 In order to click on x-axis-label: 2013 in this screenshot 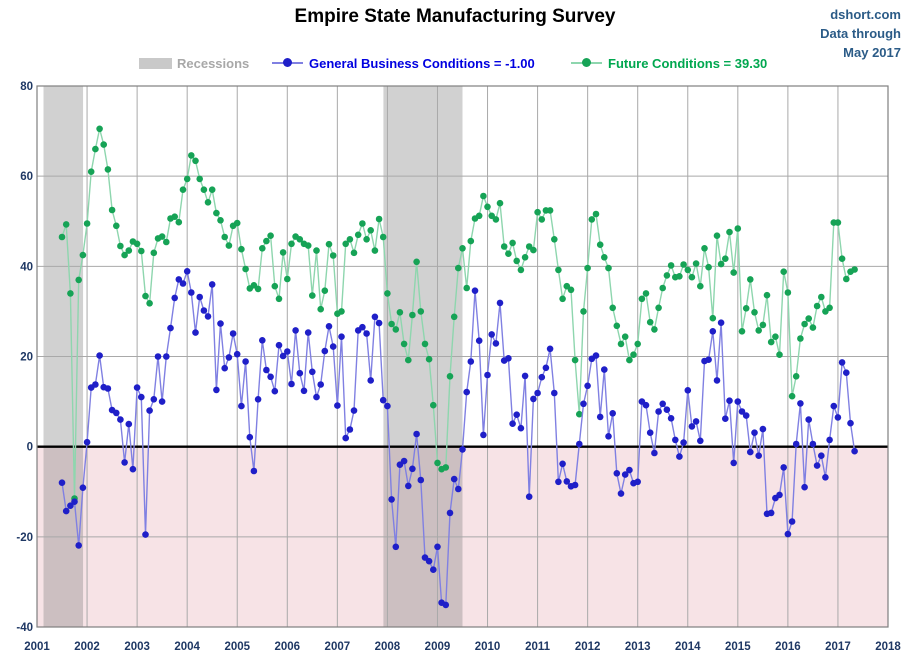, I will do `click(638, 647)`.